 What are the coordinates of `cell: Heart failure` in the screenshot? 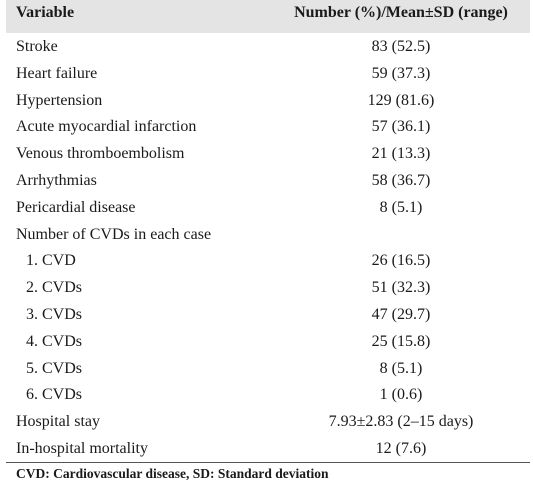 It's located at (57, 73).